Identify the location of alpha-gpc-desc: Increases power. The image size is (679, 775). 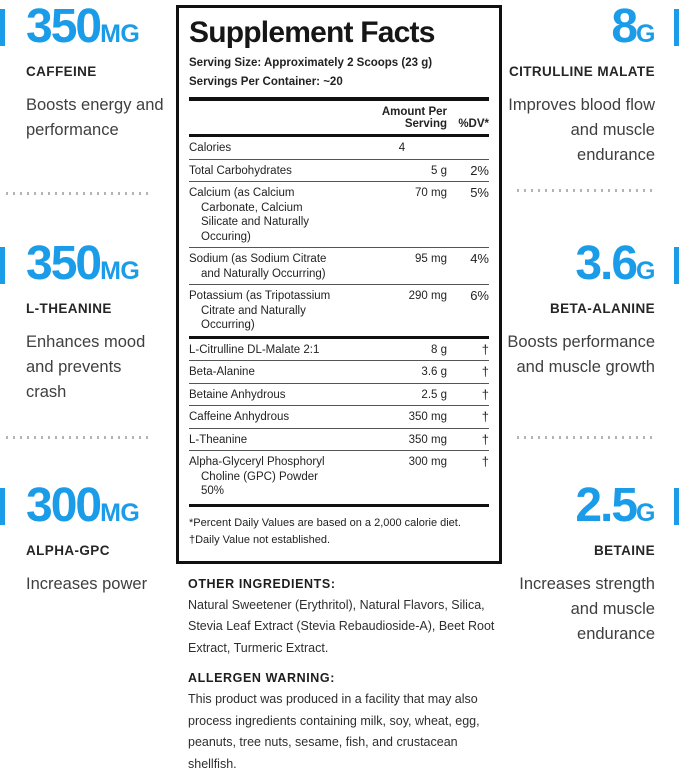
(87, 584).